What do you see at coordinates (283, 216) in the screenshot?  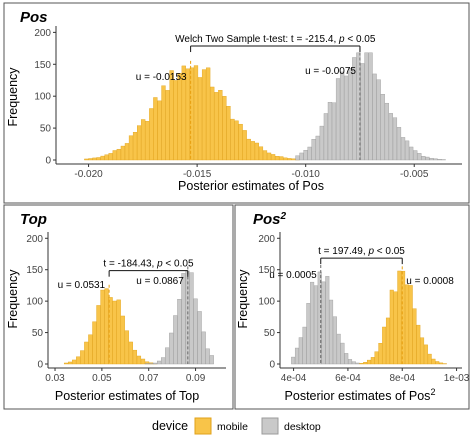 I see `chart-title-superscript: 2` at bounding box center [283, 216].